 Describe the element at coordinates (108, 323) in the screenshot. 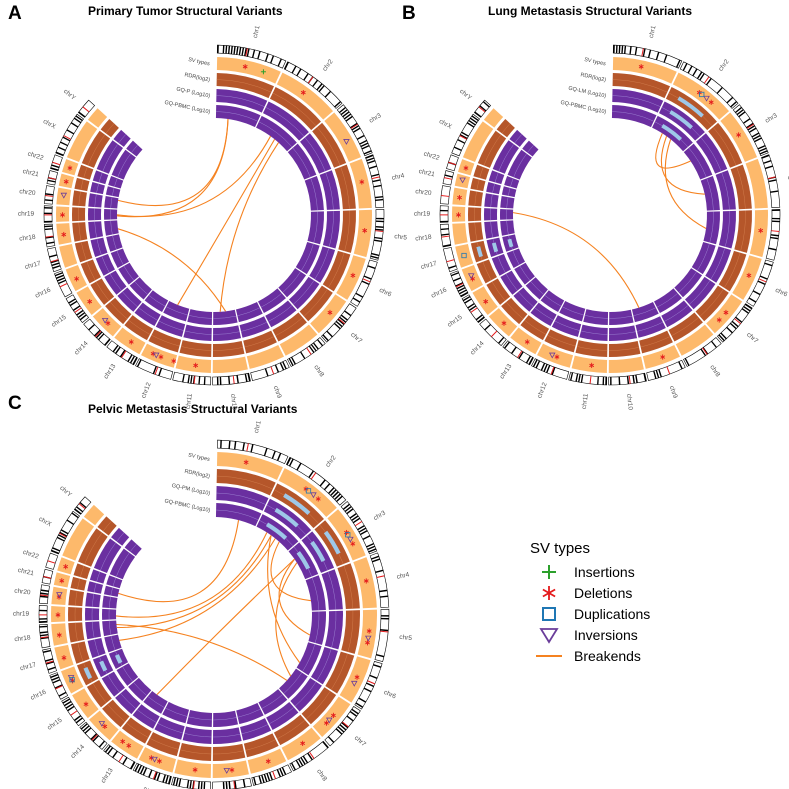

I see `deletion-marker-chr14` at that location.